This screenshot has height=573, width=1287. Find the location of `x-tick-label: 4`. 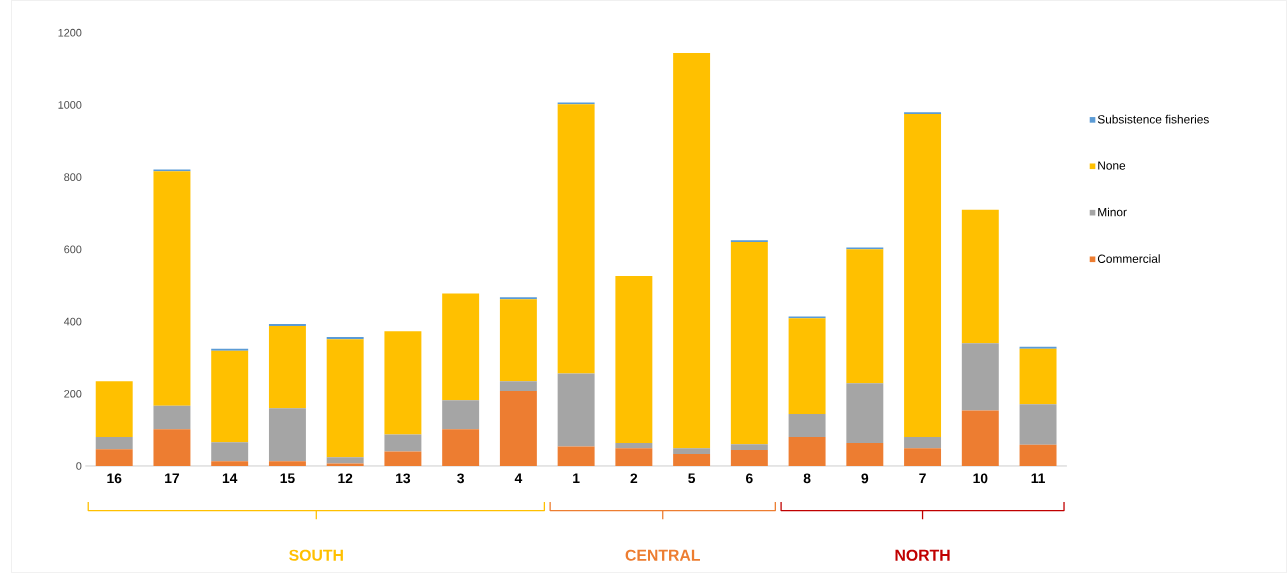

x-tick-label: 4 is located at coordinates (518, 478).